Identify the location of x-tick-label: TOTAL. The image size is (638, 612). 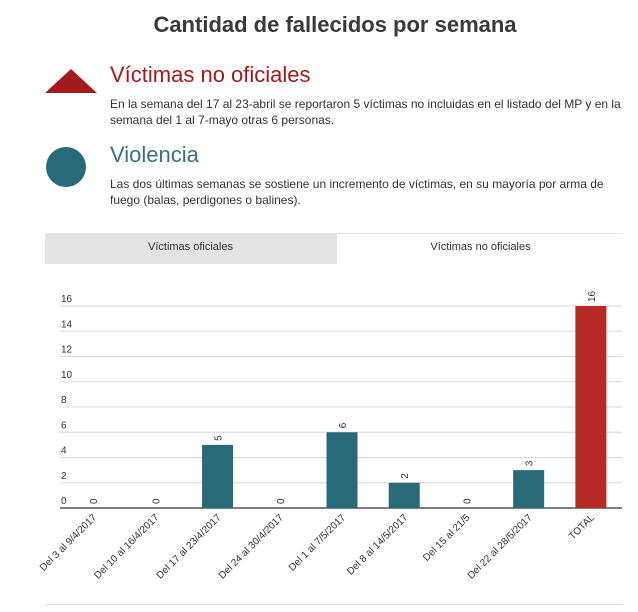
(582, 527).